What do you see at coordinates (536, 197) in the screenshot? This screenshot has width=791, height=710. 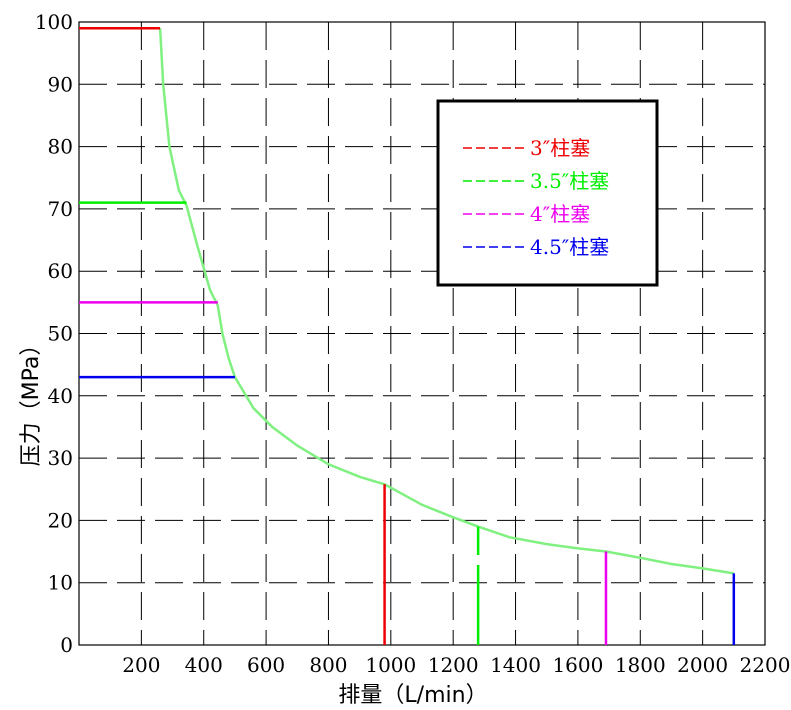 I see `legend-items: 3″柱塞 3.5″柱塞 4″柱塞 4.5″柱塞` at bounding box center [536, 197].